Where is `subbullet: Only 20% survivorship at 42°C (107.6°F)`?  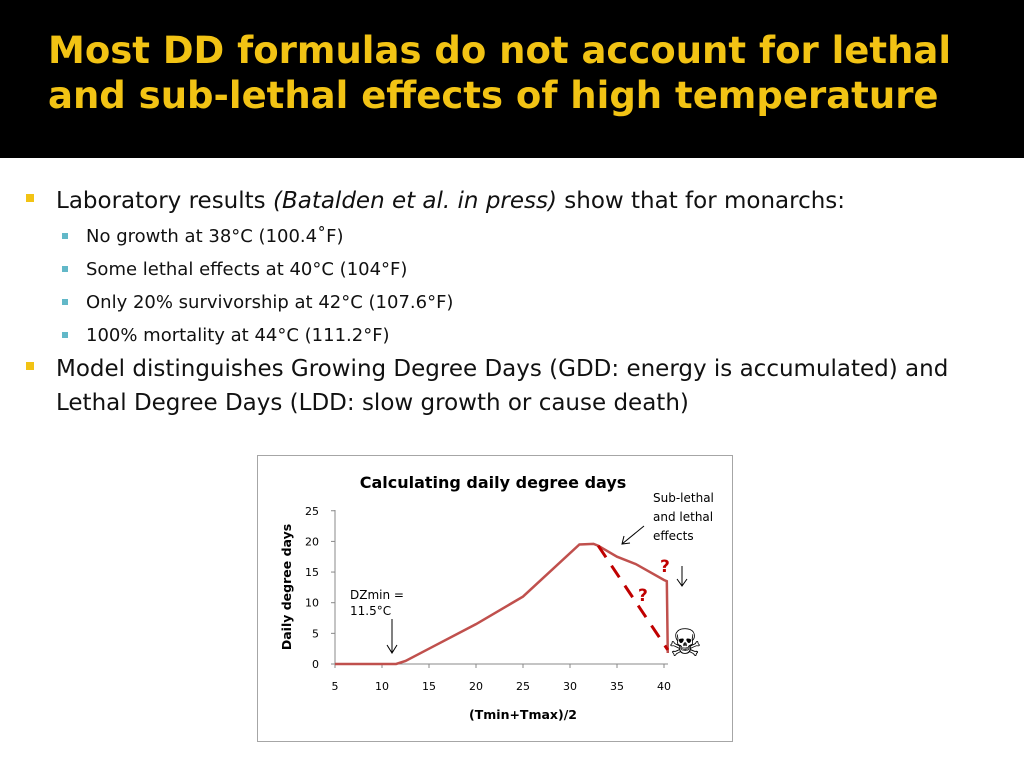 subbullet: Only 20% survivorship at 42°C (107.6°F) is located at coordinates (257, 303).